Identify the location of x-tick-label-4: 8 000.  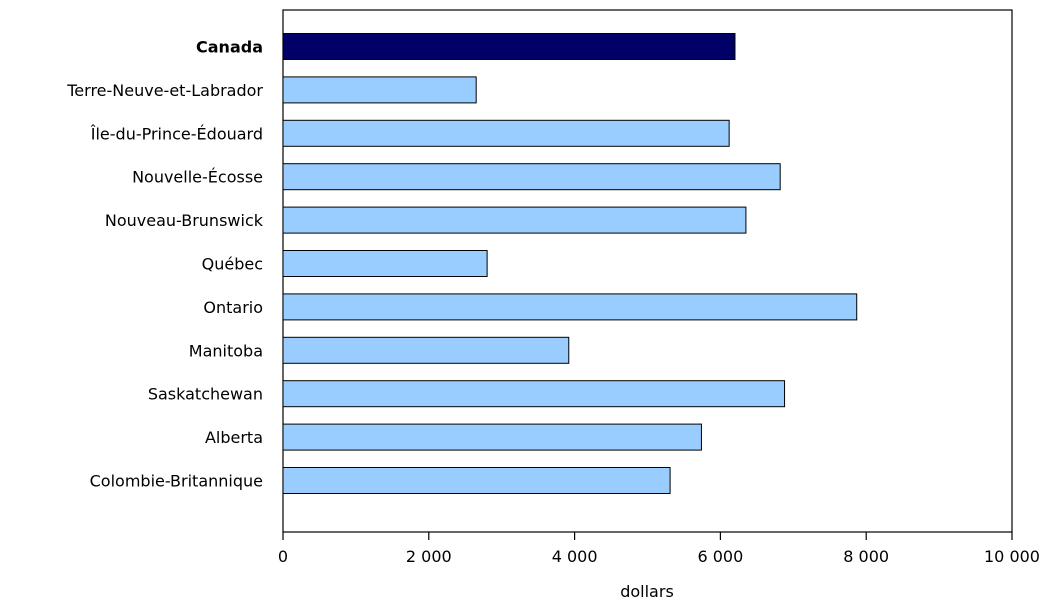
(866, 556).